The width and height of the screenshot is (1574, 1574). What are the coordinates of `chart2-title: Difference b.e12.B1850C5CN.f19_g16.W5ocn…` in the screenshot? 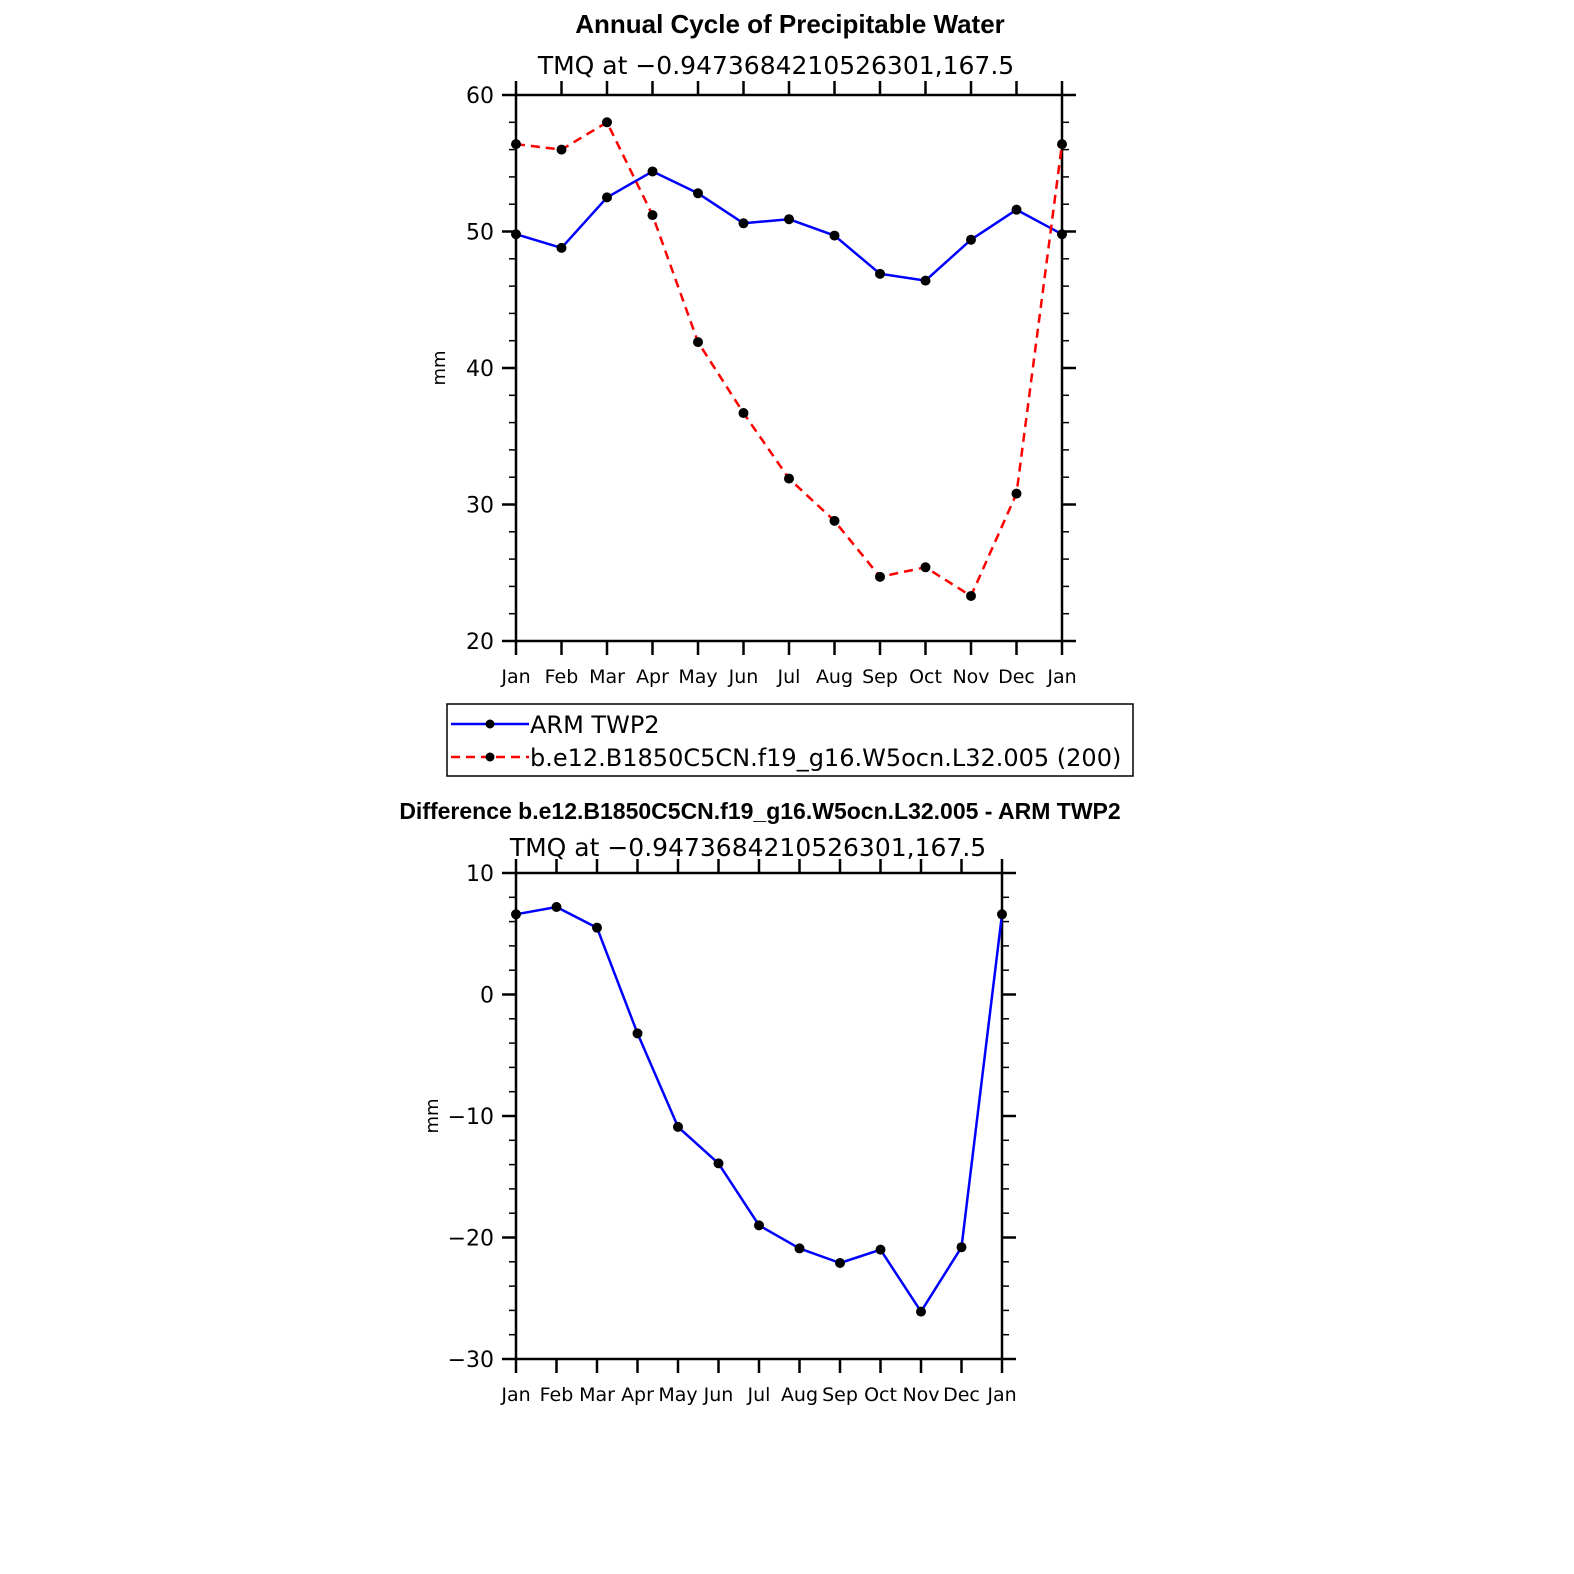 It's located at (759, 811).